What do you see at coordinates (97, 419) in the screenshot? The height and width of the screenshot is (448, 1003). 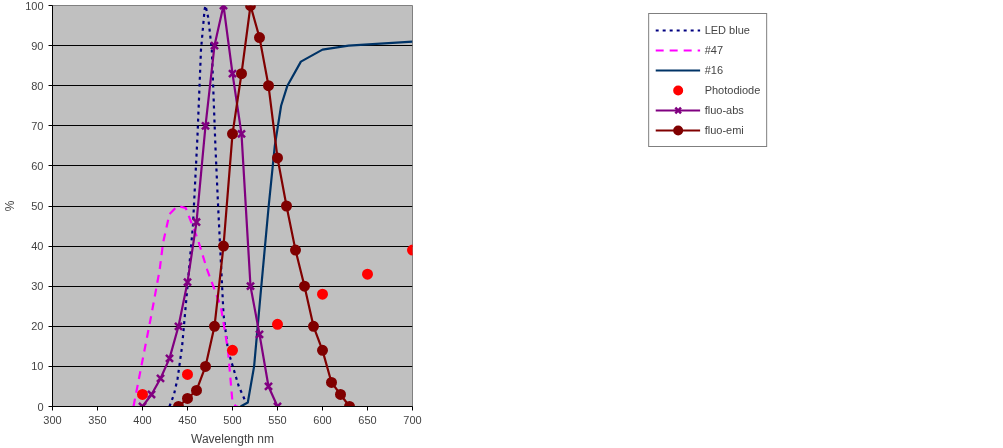 I see `x-tick-label: 350` at bounding box center [97, 419].